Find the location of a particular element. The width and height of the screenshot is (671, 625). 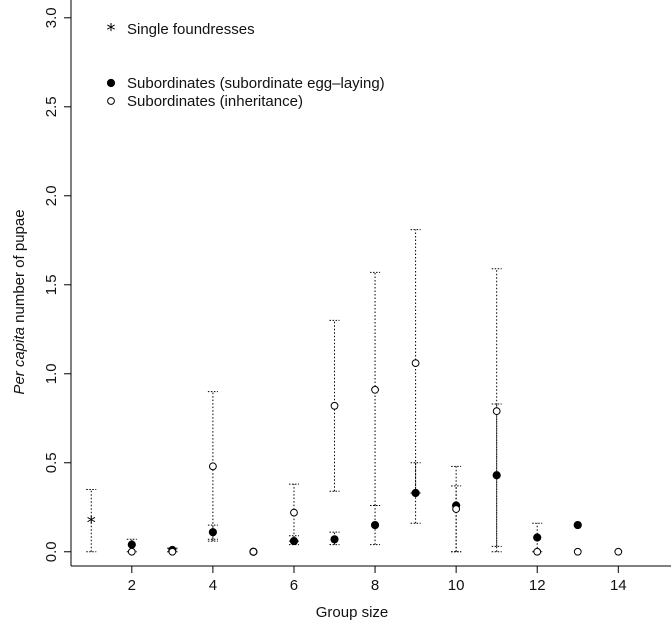

legend-label: Subordinates (inheritance) is located at coordinates (215, 101).